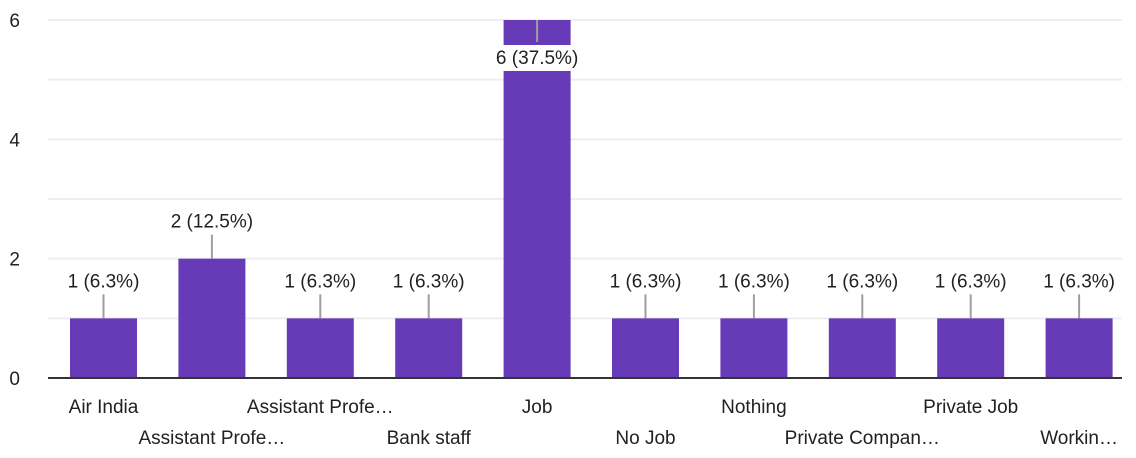 Image resolution: width=1136 pixels, height=458 pixels. I want to click on y-tick-label: 6, so click(14, 21).